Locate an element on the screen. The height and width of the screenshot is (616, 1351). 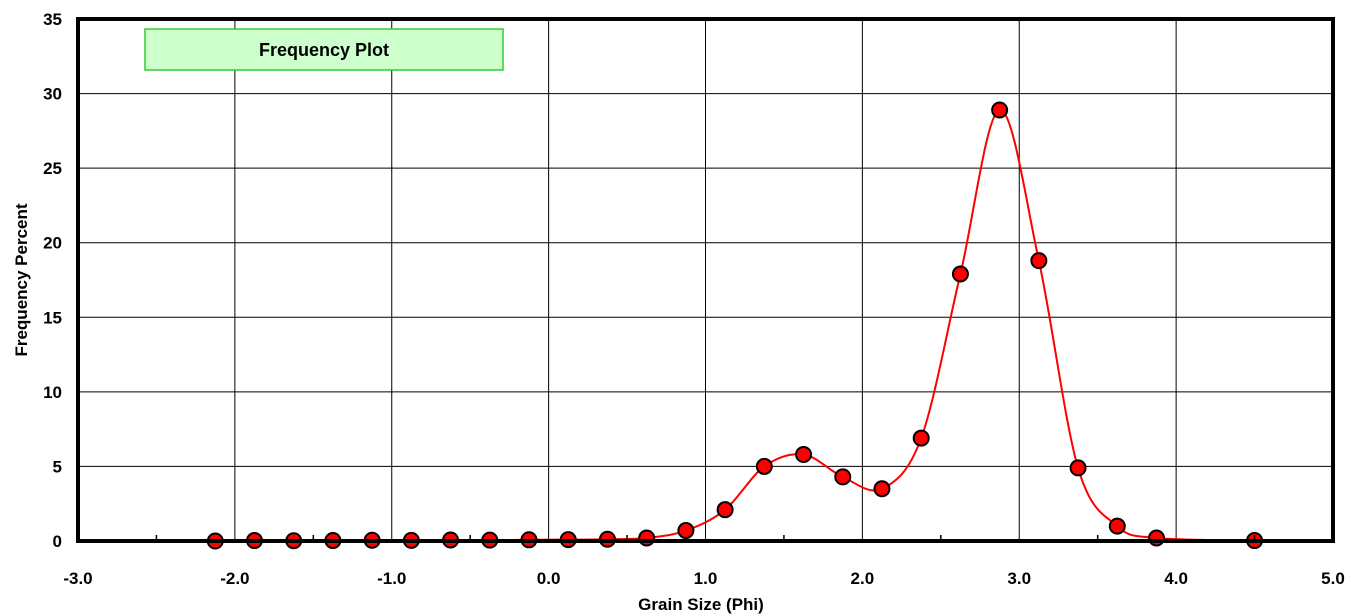
x-tick-label: 1.0 is located at coordinates (706, 578).